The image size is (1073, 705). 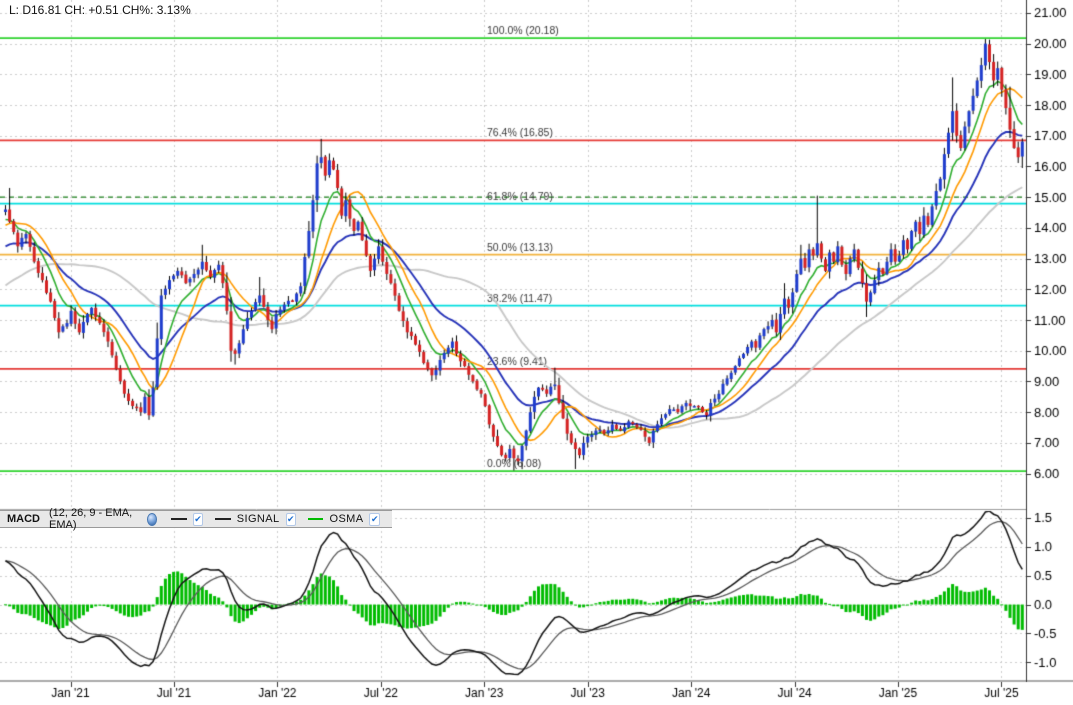 What do you see at coordinates (223, 519) in the screenshot?
I see `signal-line-sample` at bounding box center [223, 519].